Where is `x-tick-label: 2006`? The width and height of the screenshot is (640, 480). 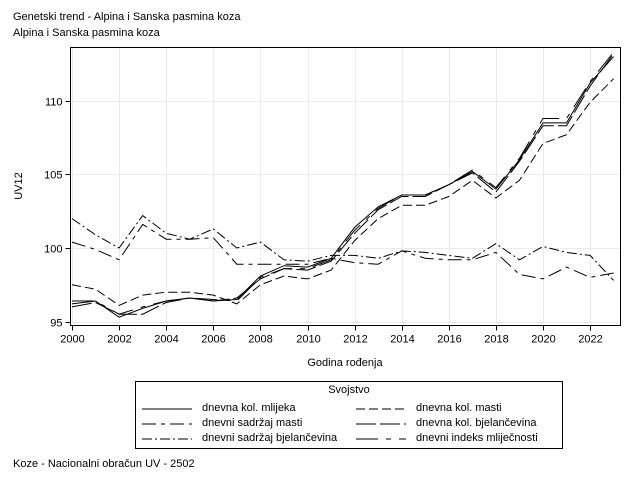 x-tick-label: 2006 is located at coordinates (213, 340).